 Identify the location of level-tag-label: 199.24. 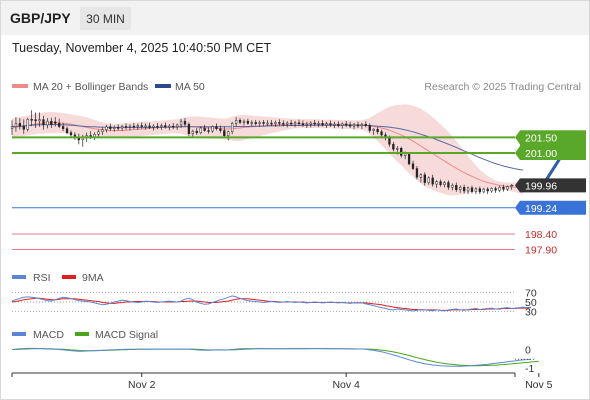
(541, 209).